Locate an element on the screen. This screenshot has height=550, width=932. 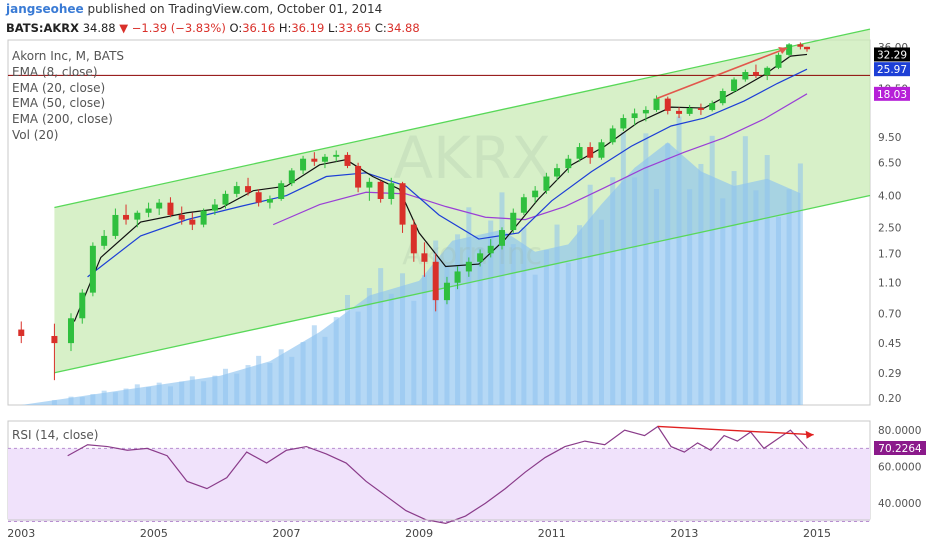
legend-ema200: EMA (200, close) is located at coordinates (62, 119).